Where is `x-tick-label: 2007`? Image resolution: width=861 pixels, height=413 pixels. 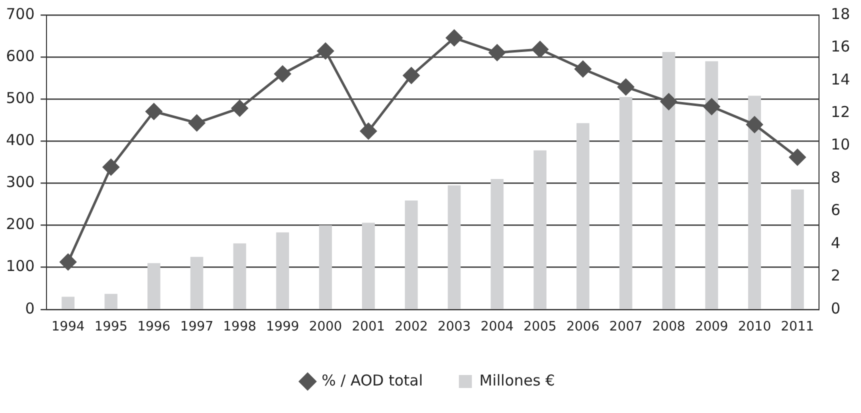 x-tick-label: 2007 is located at coordinates (625, 327).